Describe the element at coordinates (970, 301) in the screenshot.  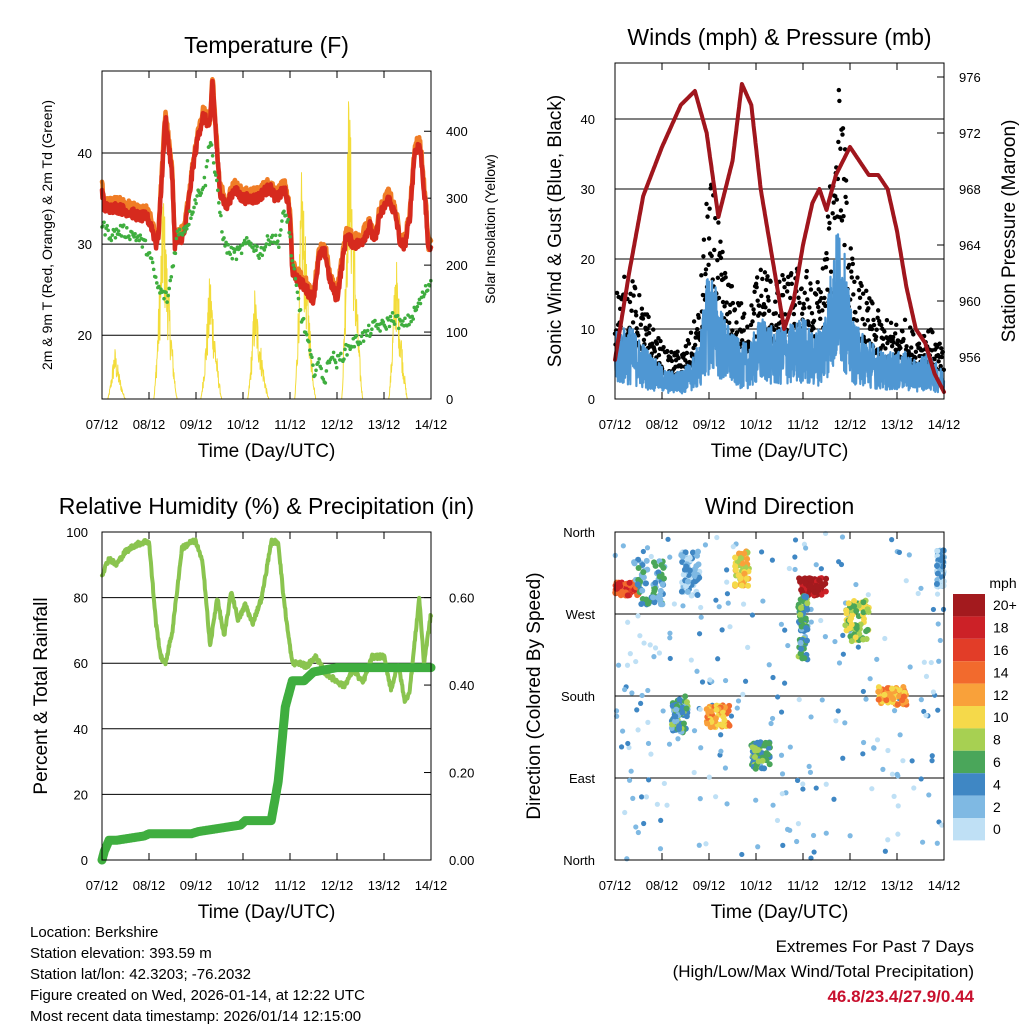
I see `y2-tick-label: 960` at that location.